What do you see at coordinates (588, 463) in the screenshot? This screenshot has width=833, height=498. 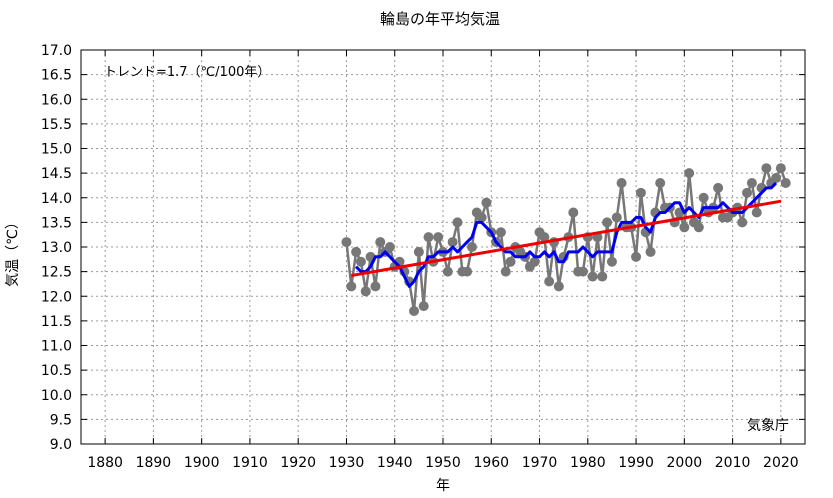 I see `x-tick-label: 1980` at bounding box center [588, 463].